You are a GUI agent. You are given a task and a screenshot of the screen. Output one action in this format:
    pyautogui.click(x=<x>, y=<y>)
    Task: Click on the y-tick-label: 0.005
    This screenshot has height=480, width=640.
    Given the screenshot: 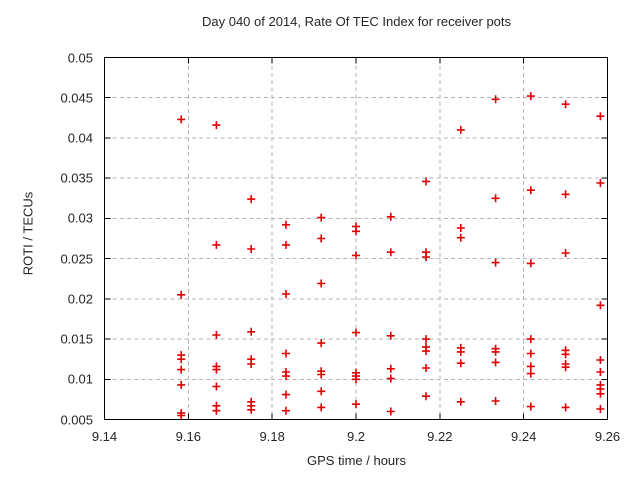 What is the action you would take?
    pyautogui.click(x=76, y=419)
    